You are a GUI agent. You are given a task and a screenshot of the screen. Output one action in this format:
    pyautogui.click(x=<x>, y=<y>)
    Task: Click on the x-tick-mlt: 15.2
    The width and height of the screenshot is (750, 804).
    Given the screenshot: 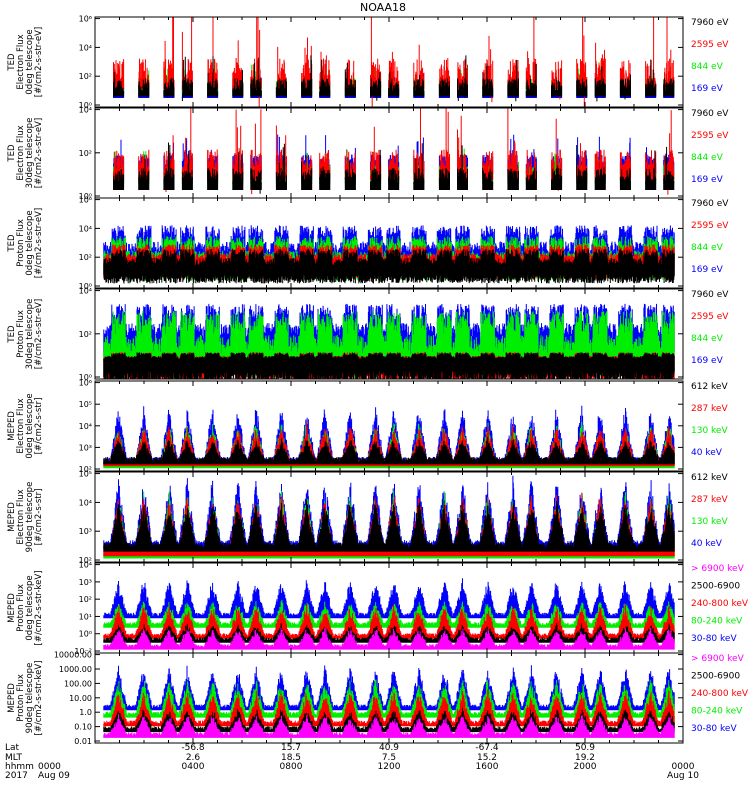 What is the action you would take?
    pyautogui.click(x=487, y=758)
    